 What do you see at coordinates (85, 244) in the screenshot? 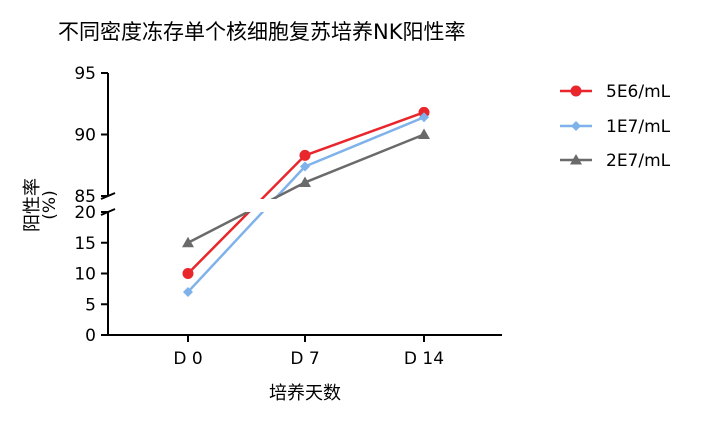
I see `y-tick-label: 15` at bounding box center [85, 244].